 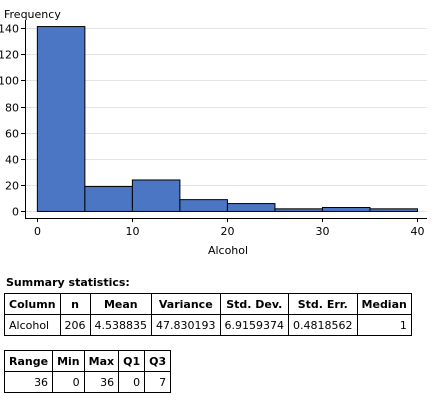 I want to click on x-tick-label: 40, so click(x=418, y=231).